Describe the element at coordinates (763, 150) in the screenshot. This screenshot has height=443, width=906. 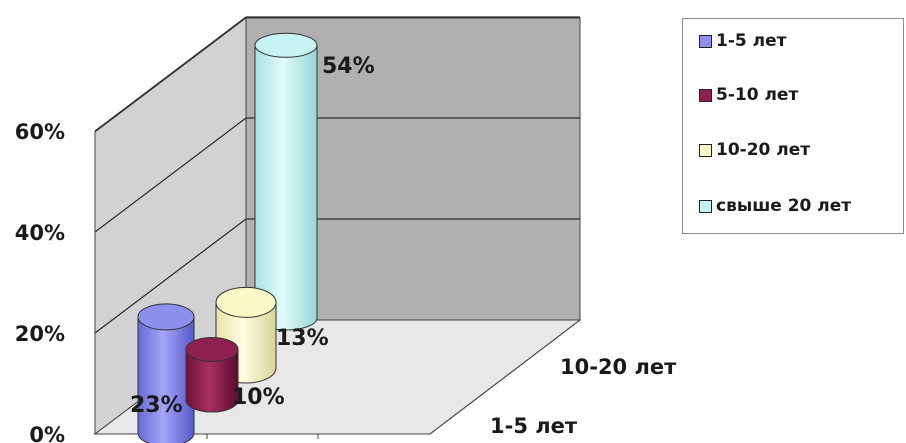
I see `legend-label: 10-20 лет` at that location.